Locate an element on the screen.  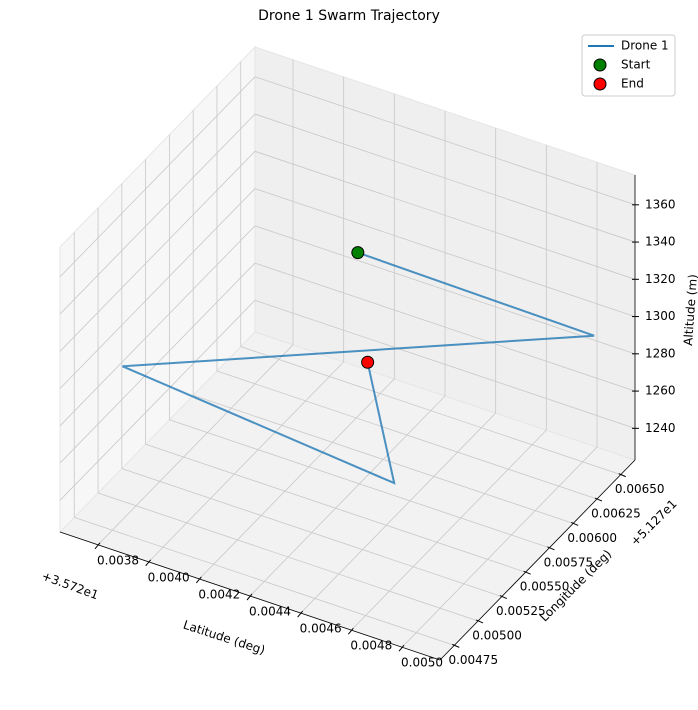
legend-label: Drone 1 is located at coordinates (645, 46).